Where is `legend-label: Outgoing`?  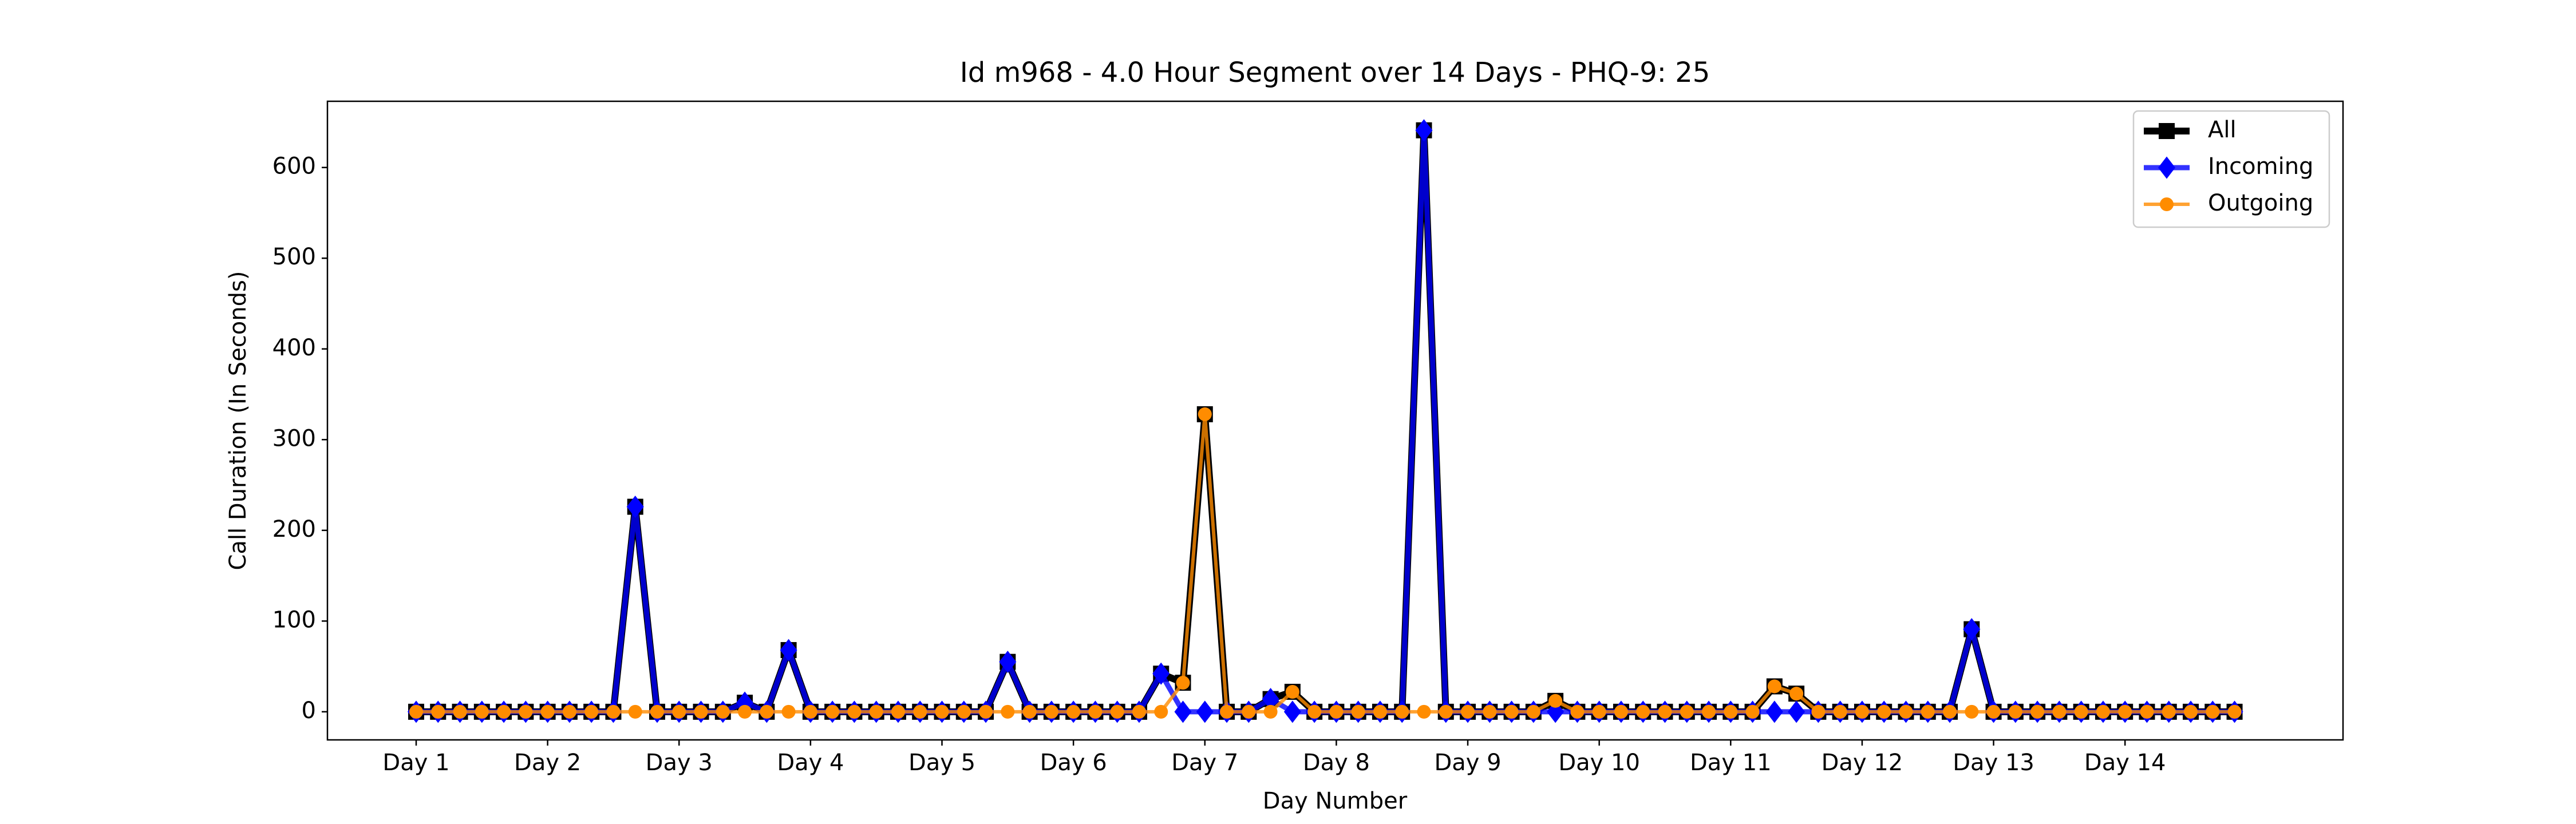
legend-label: Outgoing is located at coordinates (2260, 203).